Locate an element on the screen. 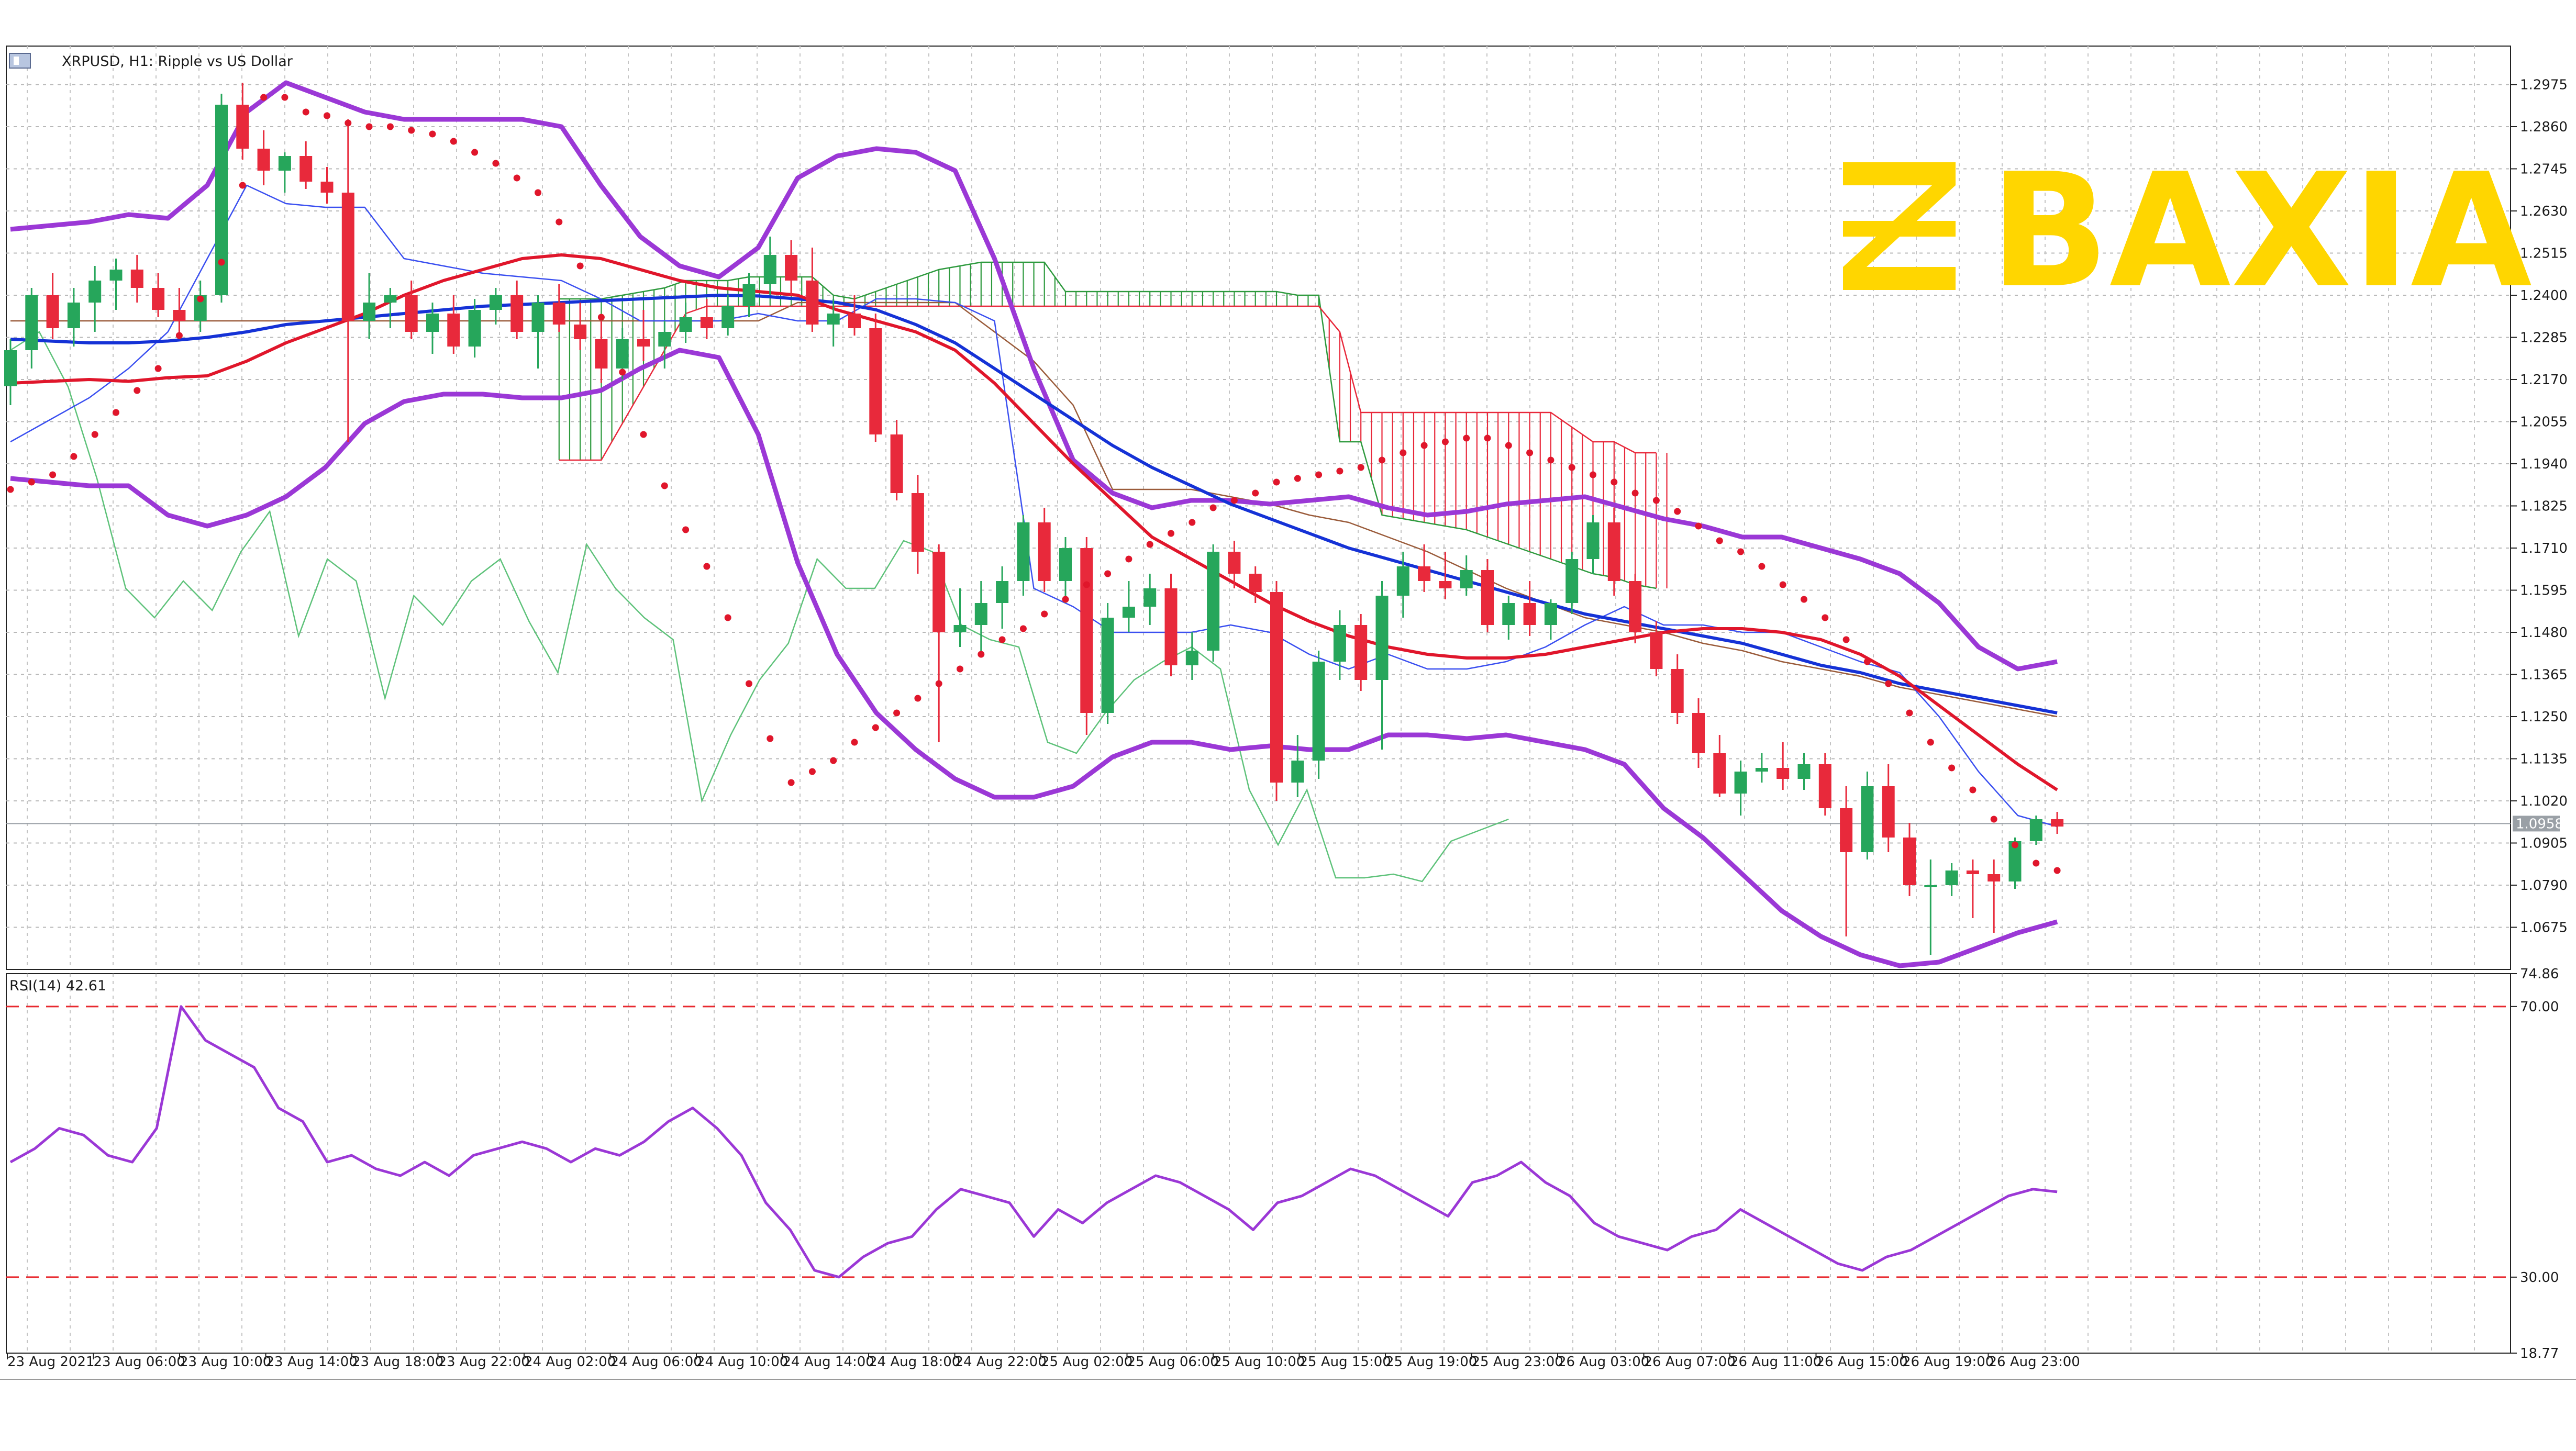 This screenshot has height=1451, width=2576. time-tick-label: 25 Aug 06:00 is located at coordinates (1173, 1362).